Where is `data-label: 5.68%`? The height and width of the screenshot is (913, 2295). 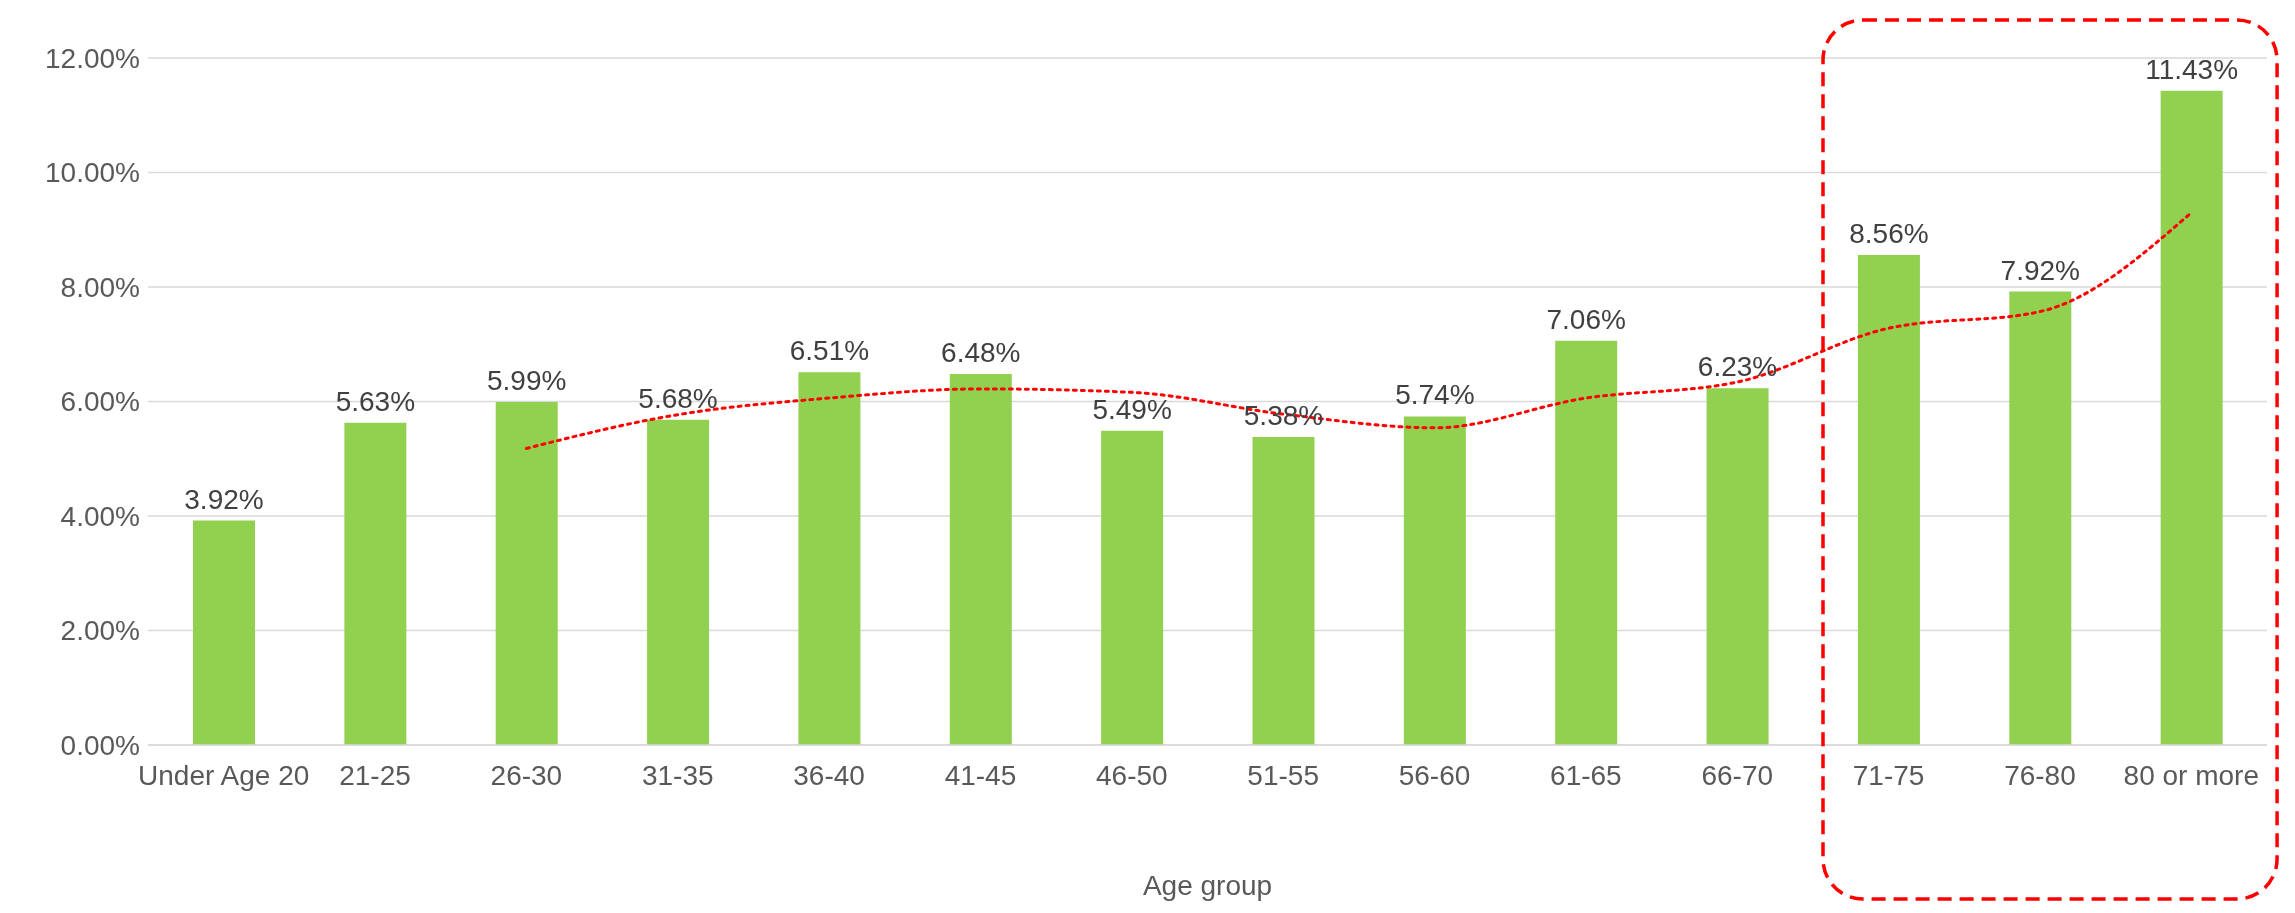
data-label: 5.68% is located at coordinates (678, 398).